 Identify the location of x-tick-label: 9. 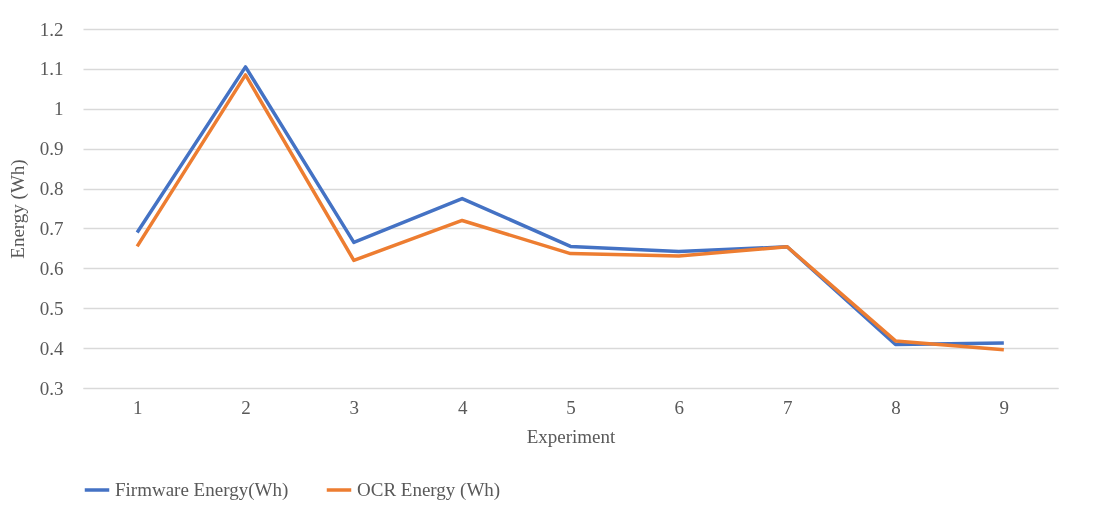
(1004, 407).